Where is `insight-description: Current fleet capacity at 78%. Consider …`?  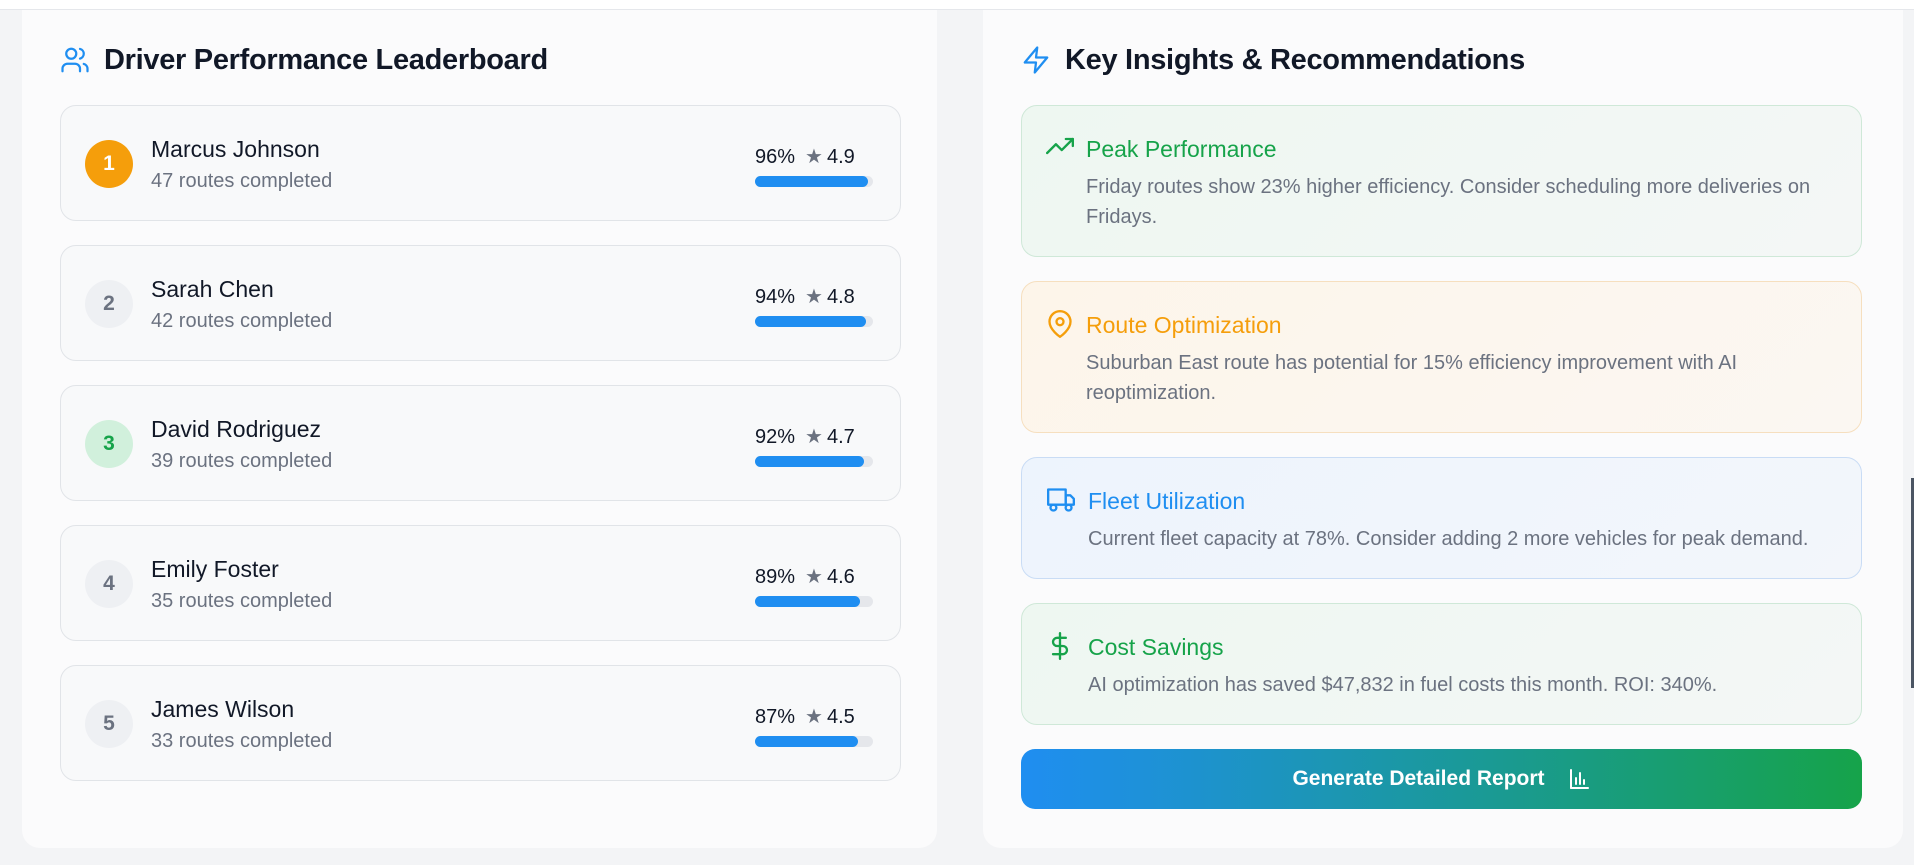 insight-description: Current fleet capacity at 78%. Consider … is located at coordinates (1448, 539).